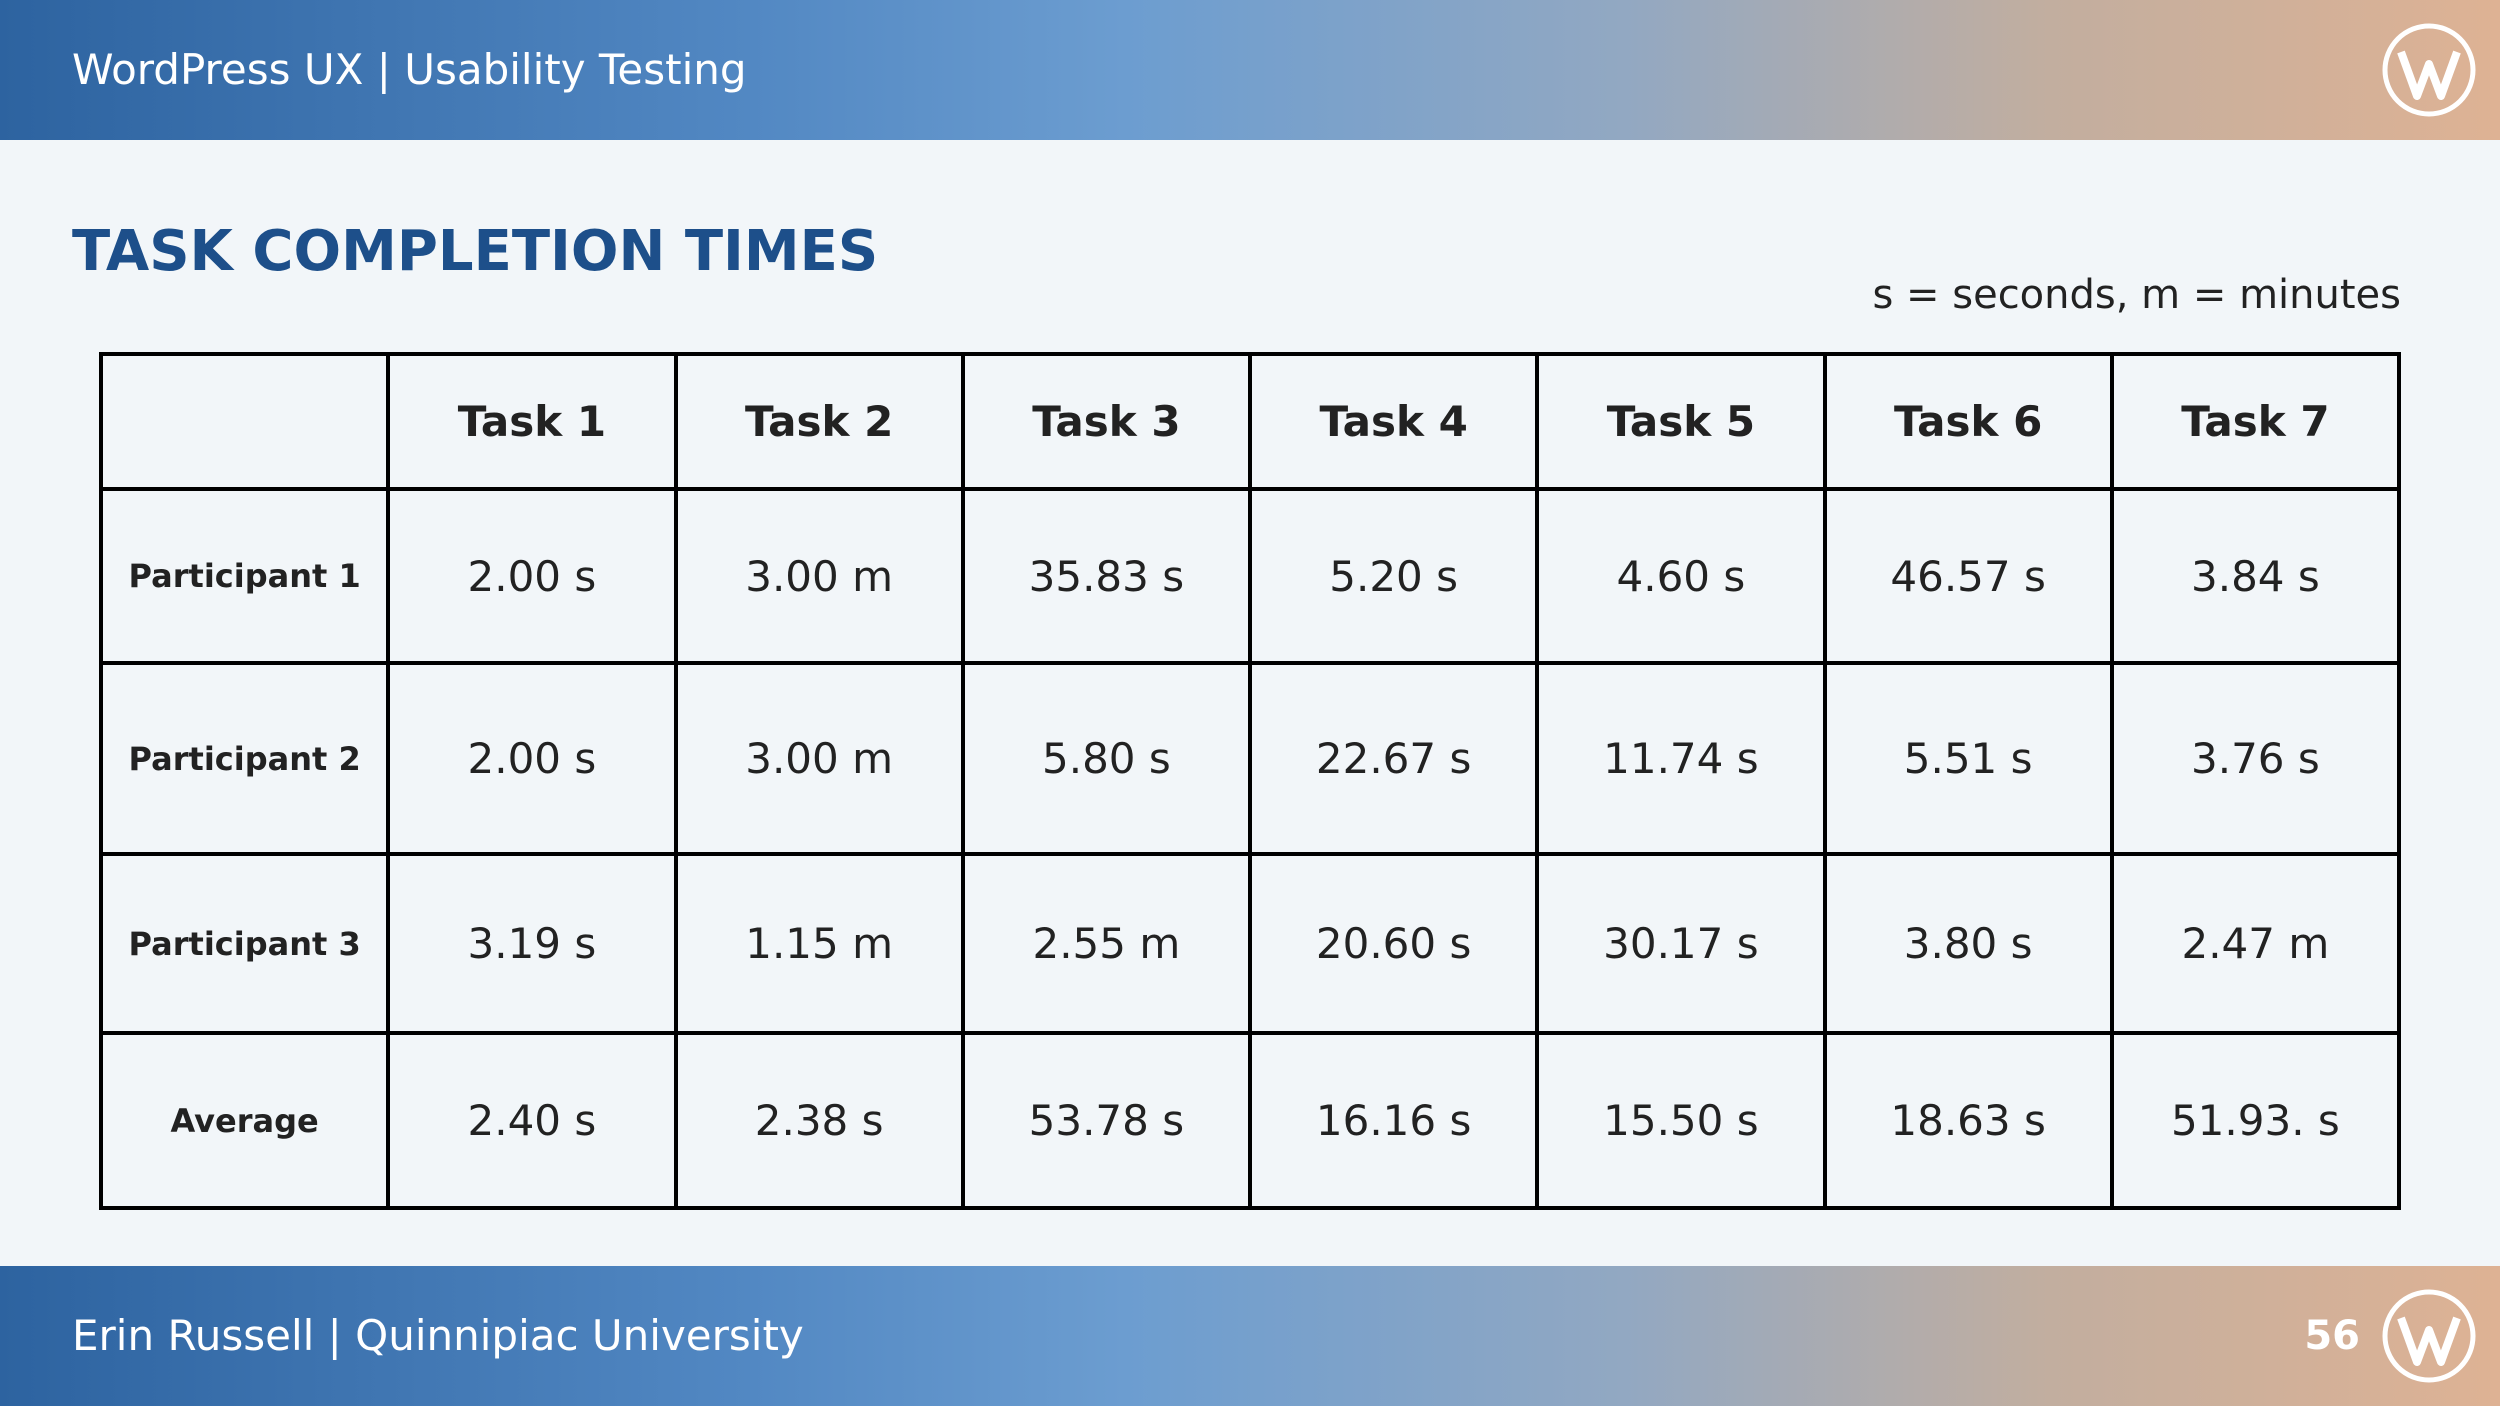 The height and width of the screenshot is (1406, 2500). I want to click on time-cell: 2.40 s, so click(532, 1120).